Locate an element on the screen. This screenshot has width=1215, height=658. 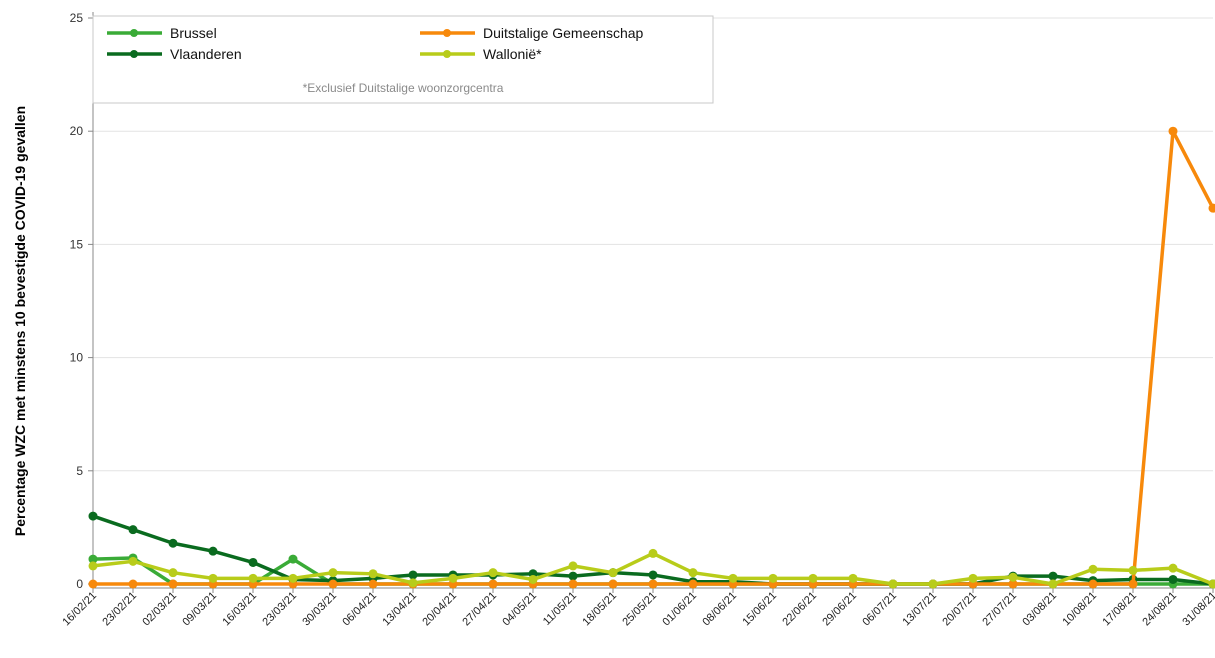
x-tick-label: 27/07/21 is located at coordinates (999, 609).